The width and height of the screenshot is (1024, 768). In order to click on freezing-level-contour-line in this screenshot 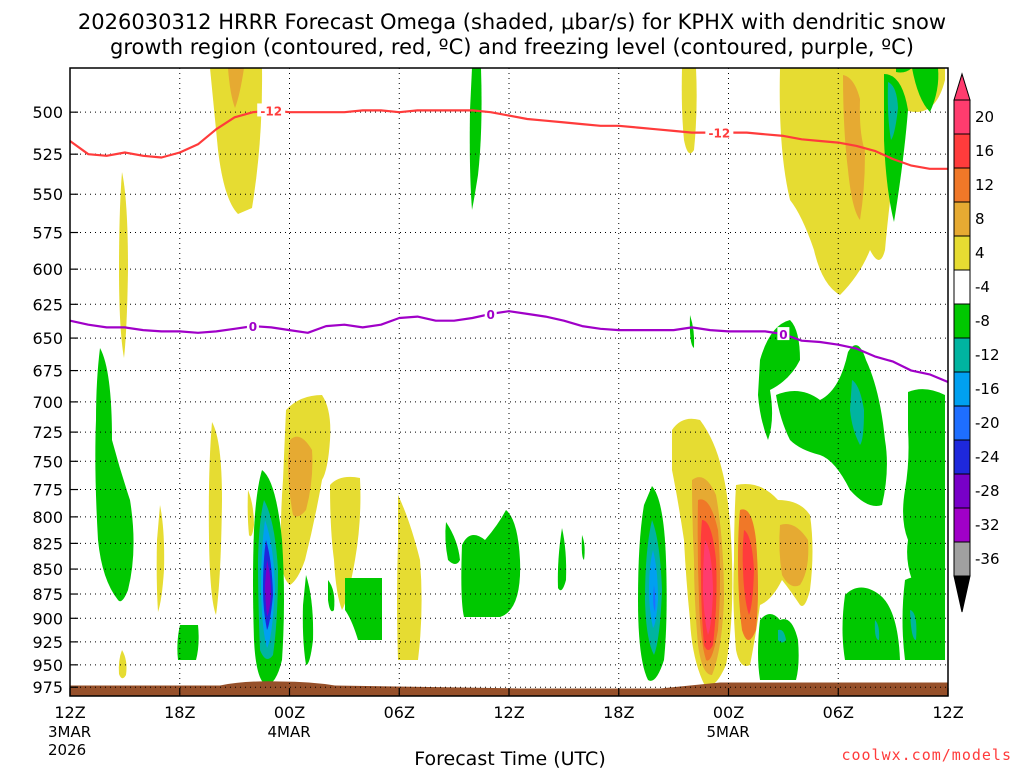, I will do `click(509, 347)`.